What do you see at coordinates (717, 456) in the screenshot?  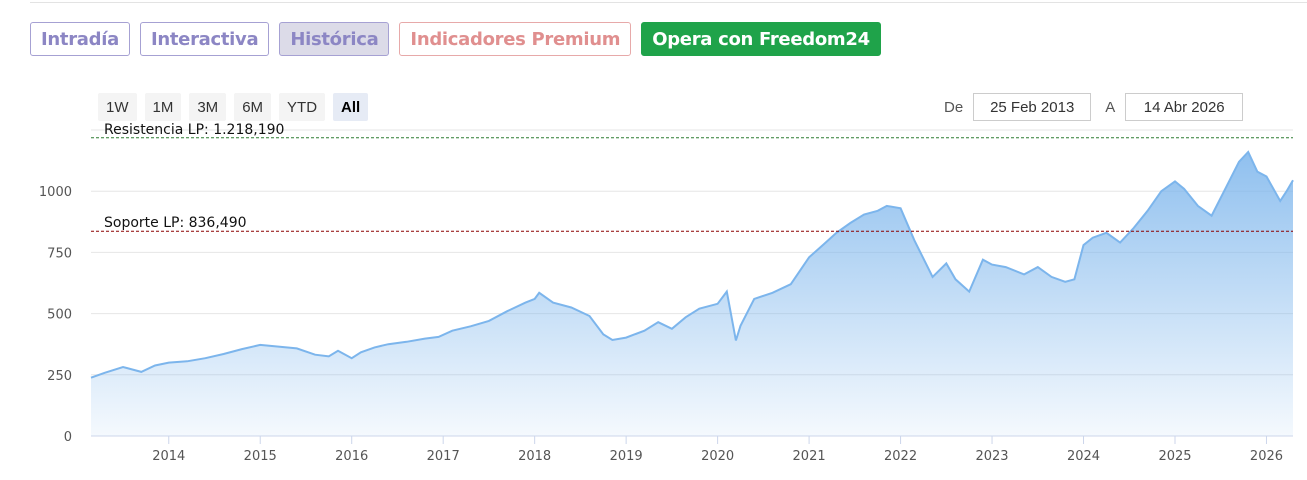 I see `x-tick-label: 2020` at bounding box center [717, 456].